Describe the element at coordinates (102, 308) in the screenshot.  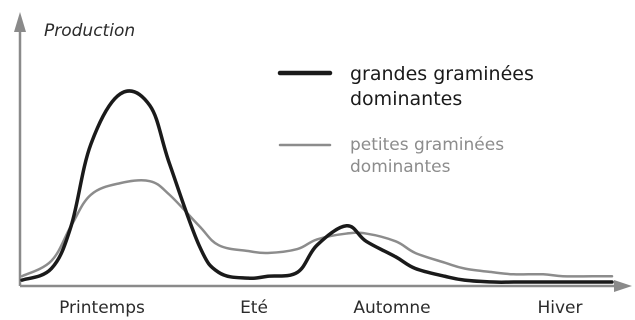
I see `x-tick-label-printemps: Printemps` at that location.